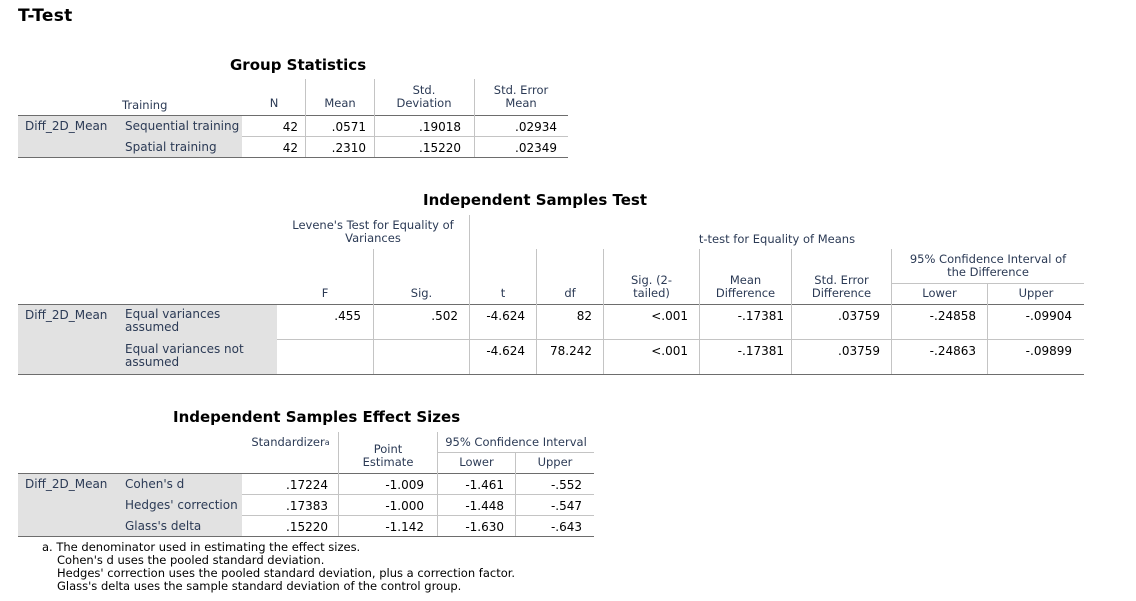 The width and height of the screenshot is (1136, 601). What do you see at coordinates (348, 127) in the screenshot?
I see `cell-mean: .0571` at bounding box center [348, 127].